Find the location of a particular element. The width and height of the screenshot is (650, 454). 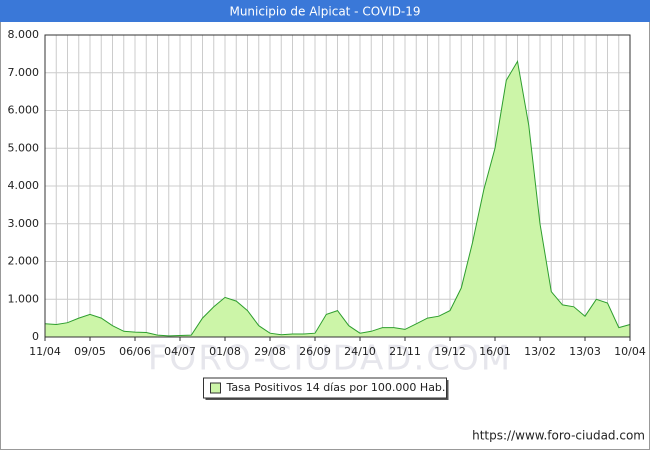

x-tick-label: 16/01 is located at coordinates (495, 351).